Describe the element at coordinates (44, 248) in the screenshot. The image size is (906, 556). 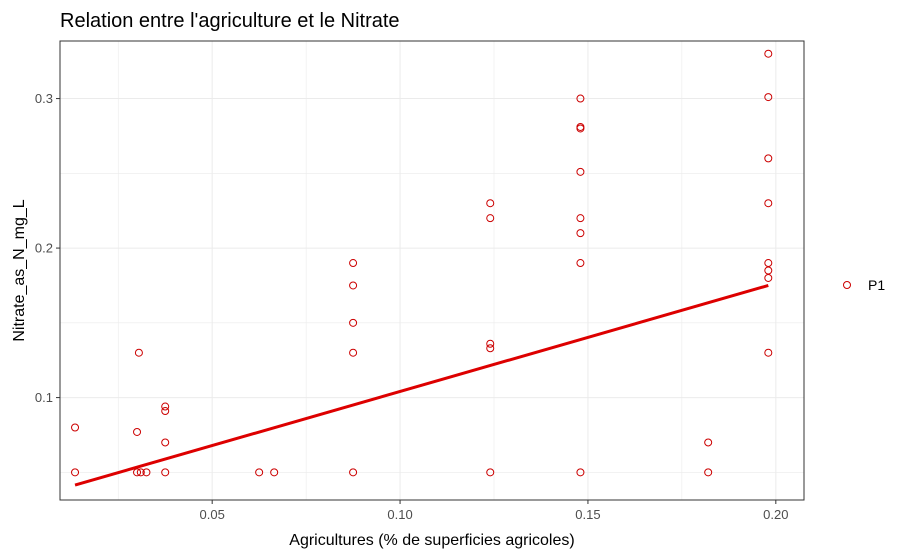
I see `y-tick-label: 0.2` at that location.